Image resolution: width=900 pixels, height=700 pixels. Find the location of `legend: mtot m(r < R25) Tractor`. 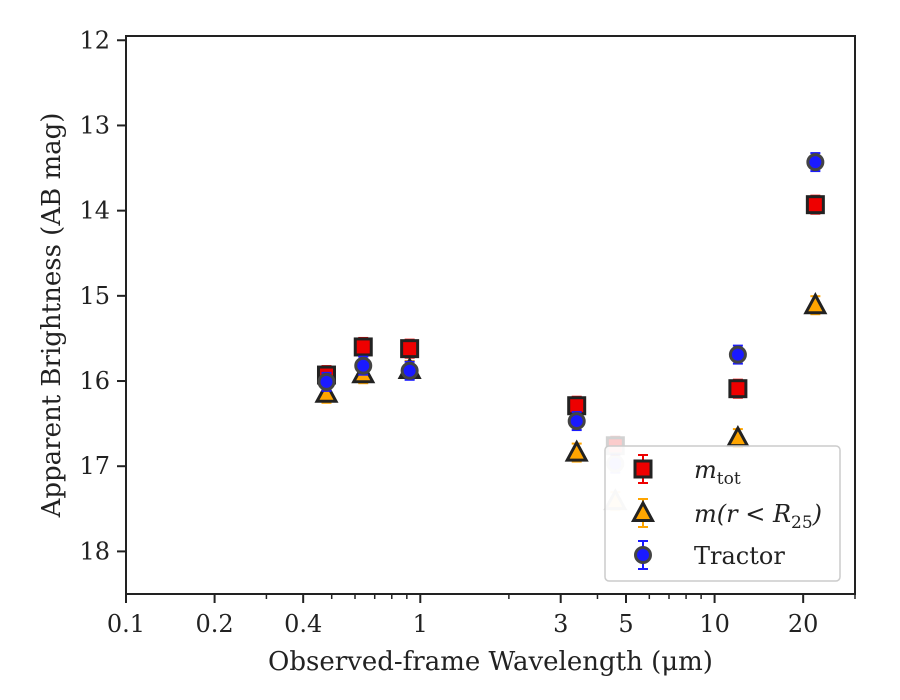

legend: mtot m(r < R25) Tractor is located at coordinates (722, 513).